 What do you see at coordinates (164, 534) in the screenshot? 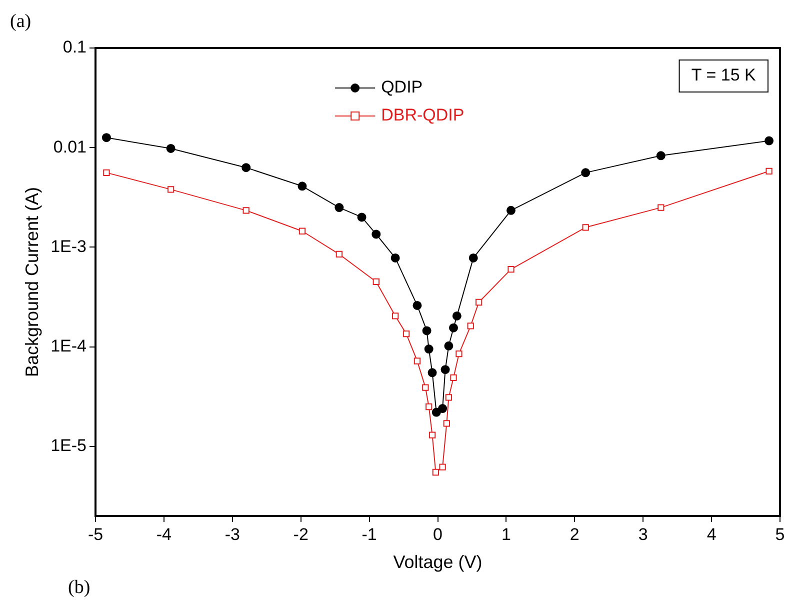
I see `x-tick-label: -4` at bounding box center [164, 534].